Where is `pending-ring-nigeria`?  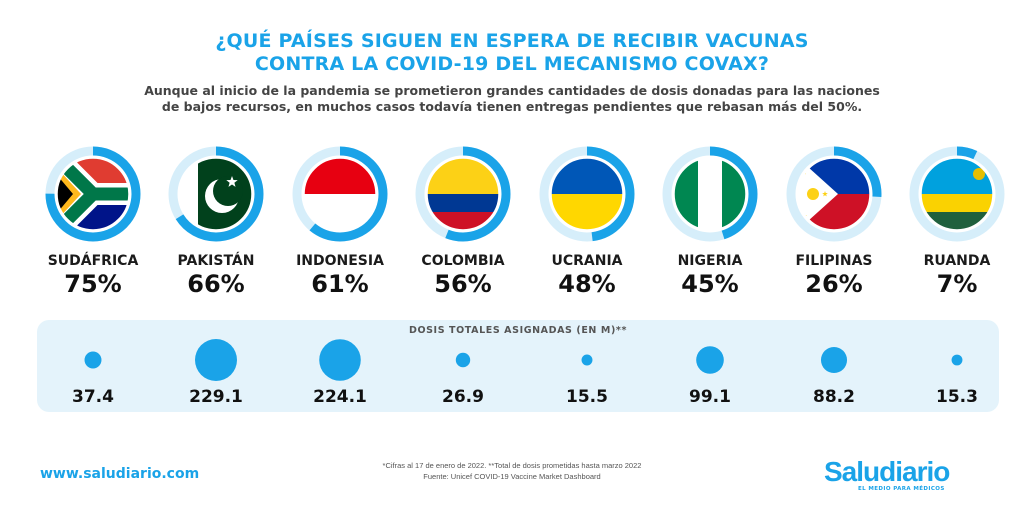
pending-ring-nigeria is located at coordinates (710, 194).